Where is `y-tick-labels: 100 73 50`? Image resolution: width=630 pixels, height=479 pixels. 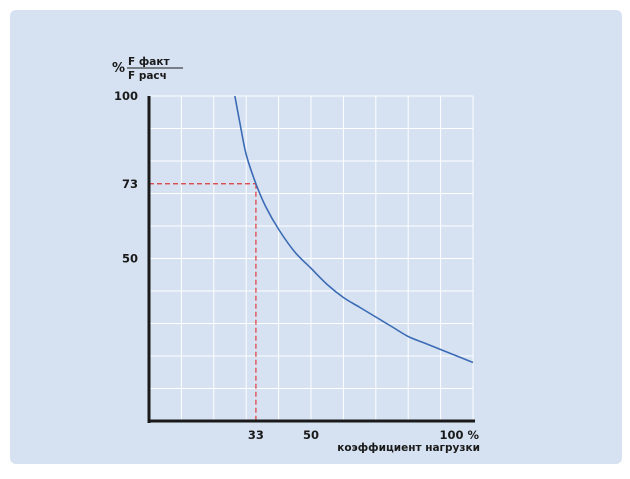 y-tick-labels: 100 73 50 is located at coordinates (126, 177).